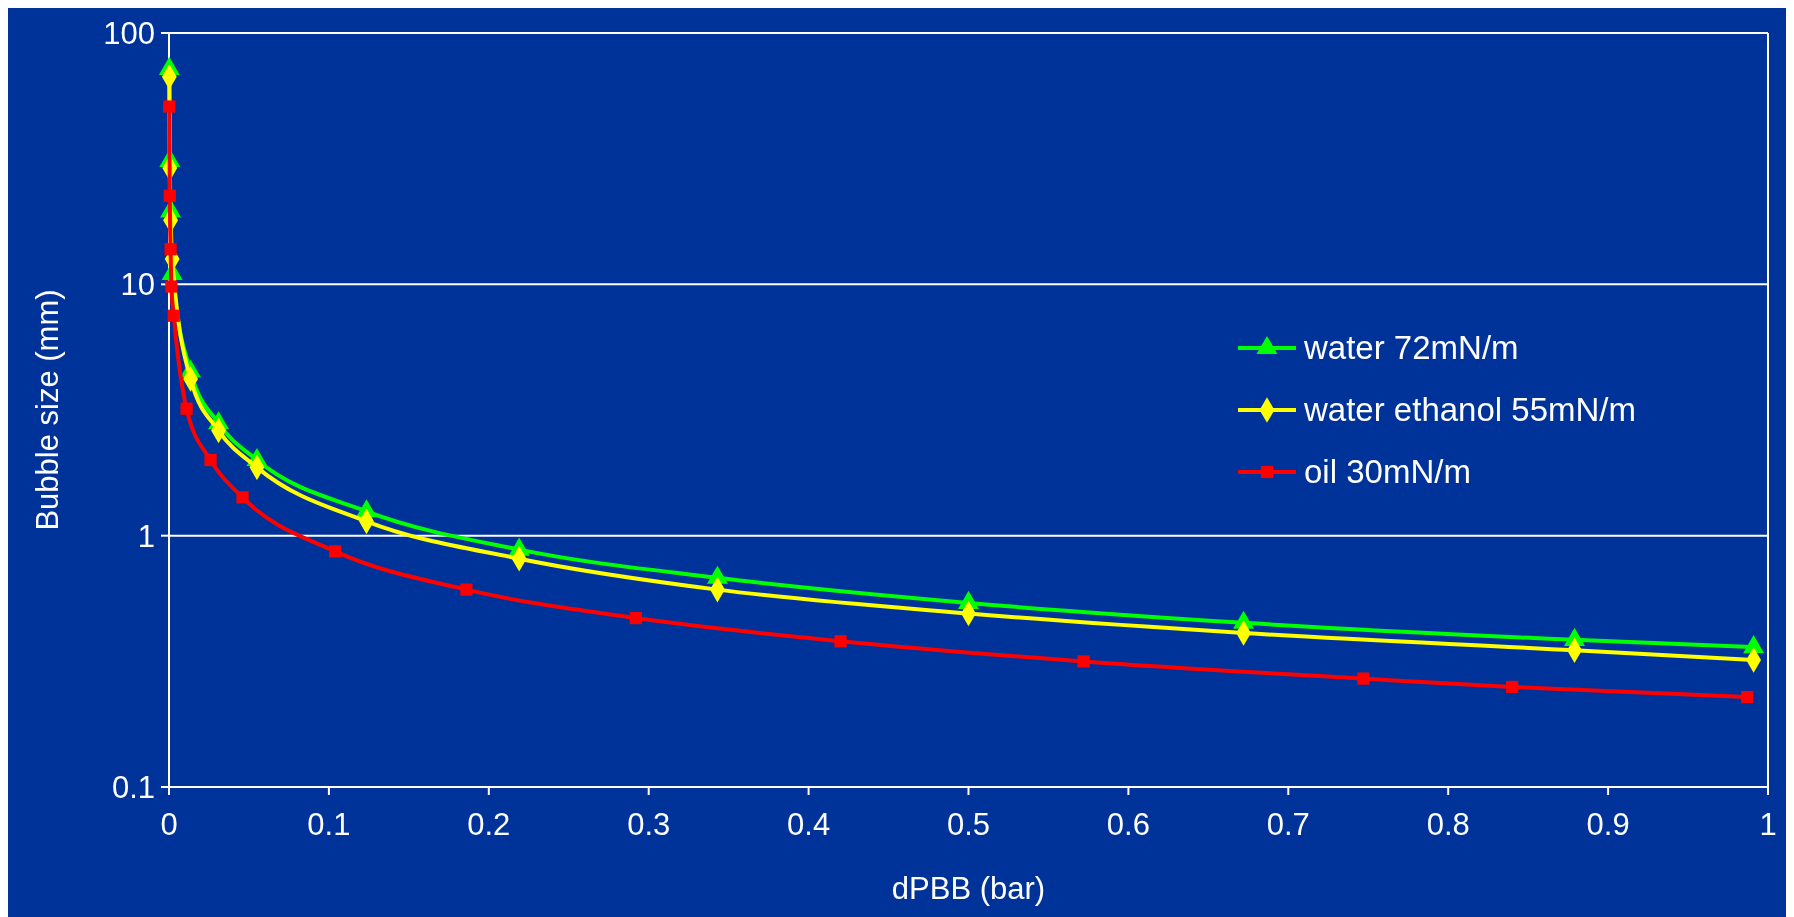 The width and height of the screenshot is (1794, 917). What do you see at coordinates (129, 33) in the screenshot?
I see `y-tick-label: 100` at bounding box center [129, 33].